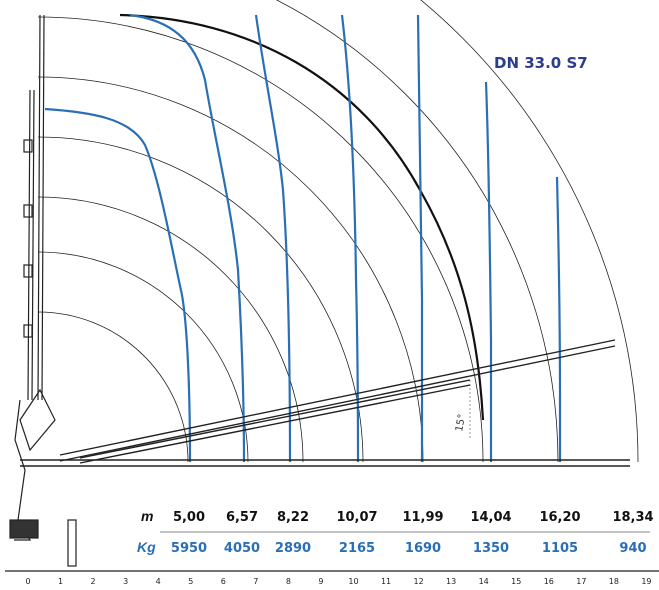 The width and height of the screenshot is (659, 590). I want to click on x-axis-tick-label: 9, so click(320, 581).